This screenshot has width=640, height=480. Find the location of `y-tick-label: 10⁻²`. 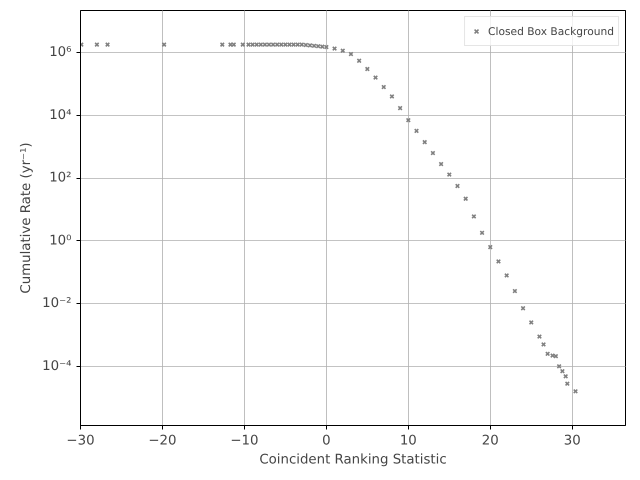

y-tick-label: 10⁻² is located at coordinates (57, 304).